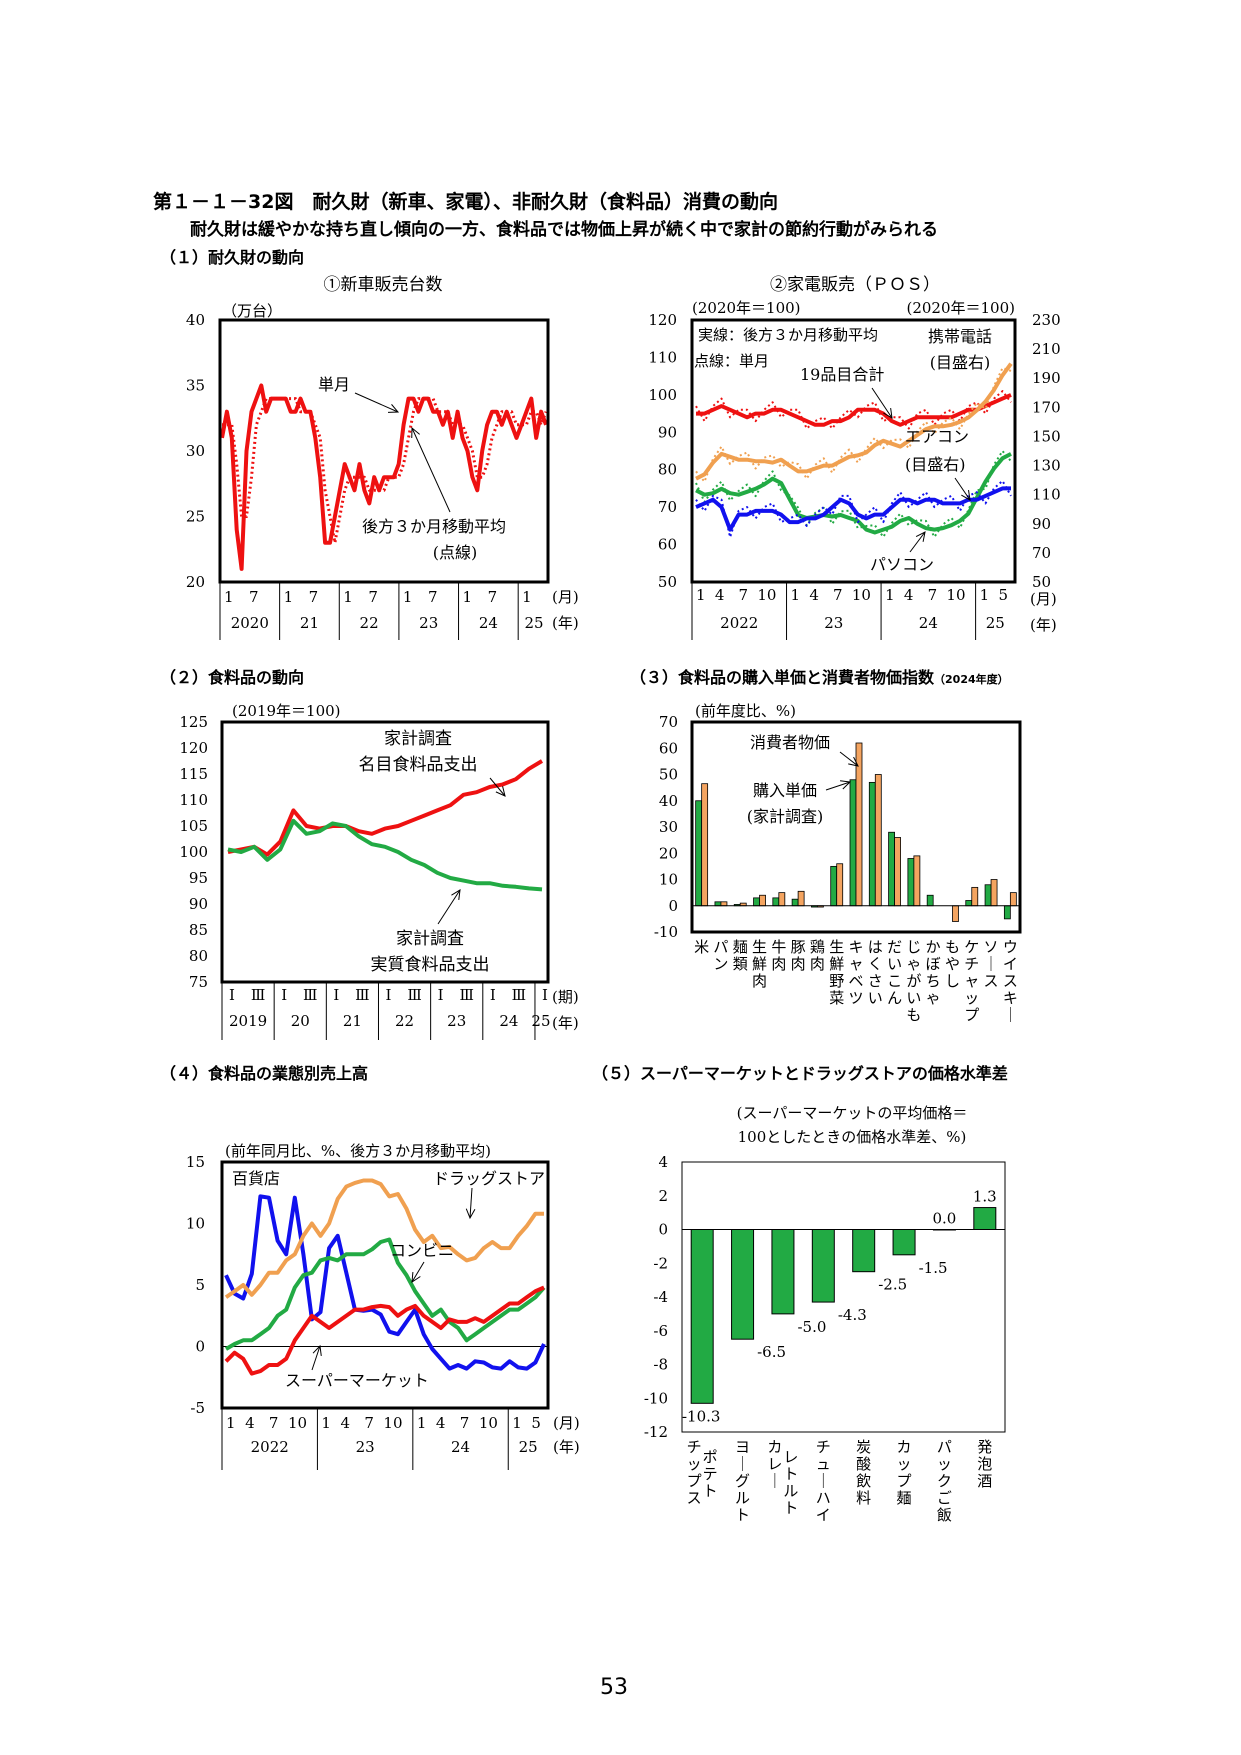 This screenshot has height=1755, width=1241. I want to click on chart2-annot-solid: 実線：後方３か月移動平均, so click(788, 335).